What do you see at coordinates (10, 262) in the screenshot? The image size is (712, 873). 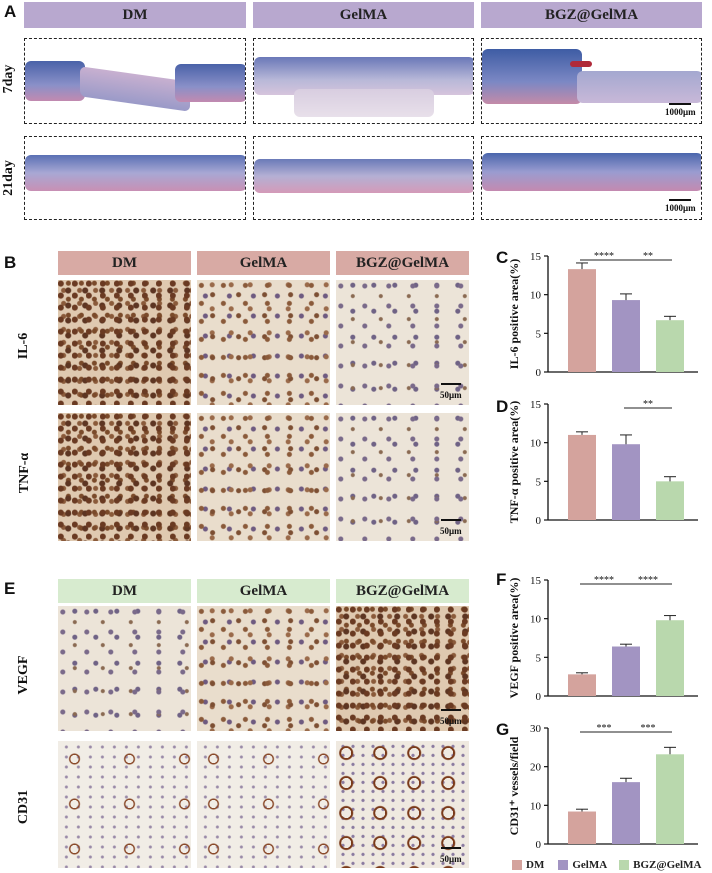 I see `panel-label-b: B` at bounding box center [10, 262].